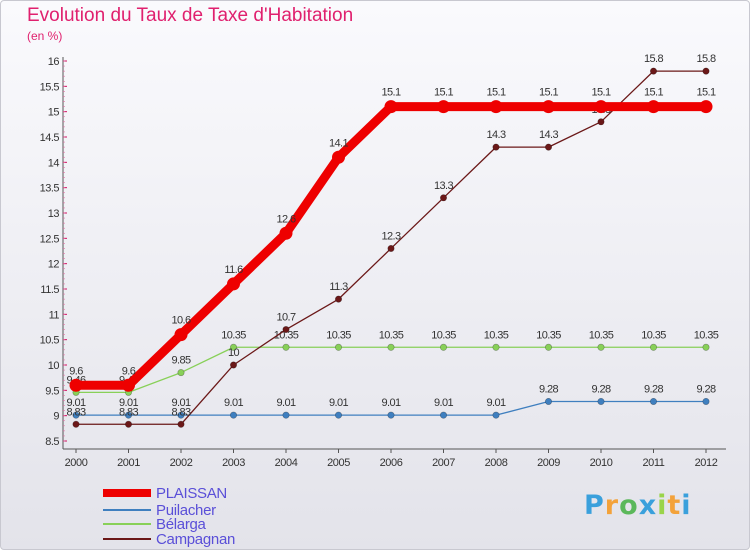 This screenshot has height=551, width=750. I want to click on y-axis-unit-label: (en %), so click(45, 36).